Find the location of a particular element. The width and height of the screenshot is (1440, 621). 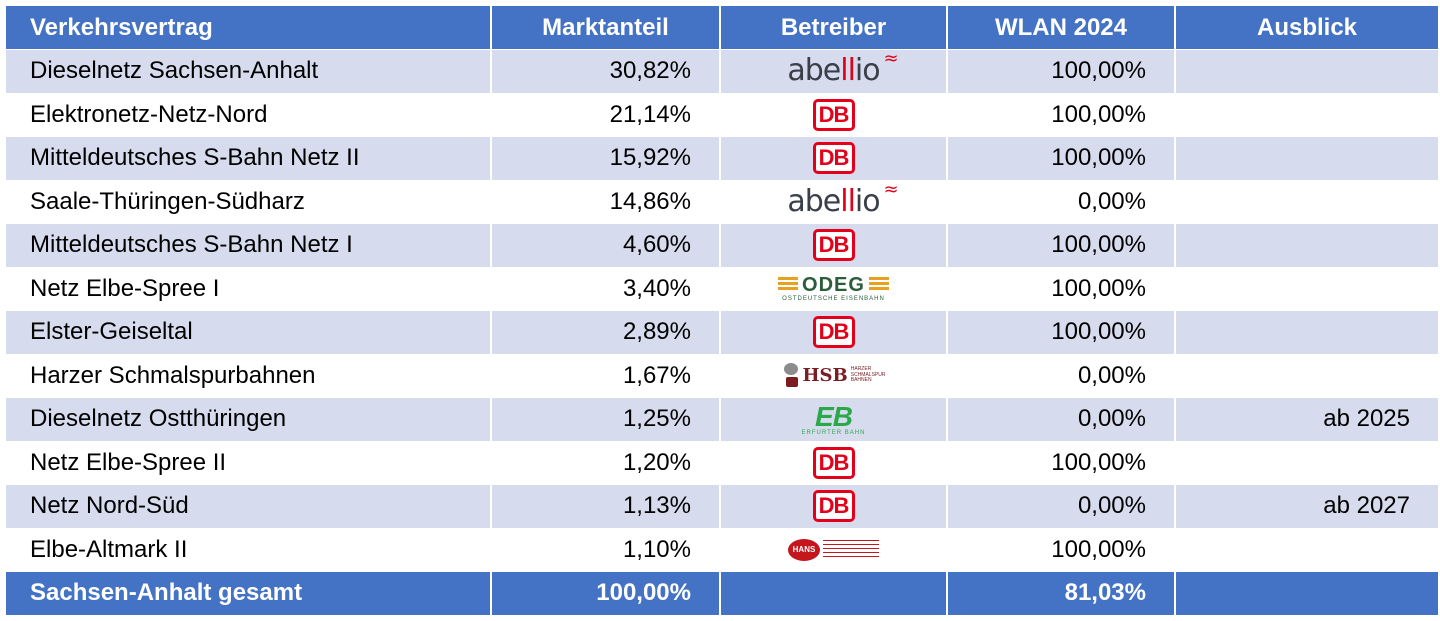

erfurter-bahn-logo-icon: EB ERFURTER BAHN is located at coordinates (833, 418).